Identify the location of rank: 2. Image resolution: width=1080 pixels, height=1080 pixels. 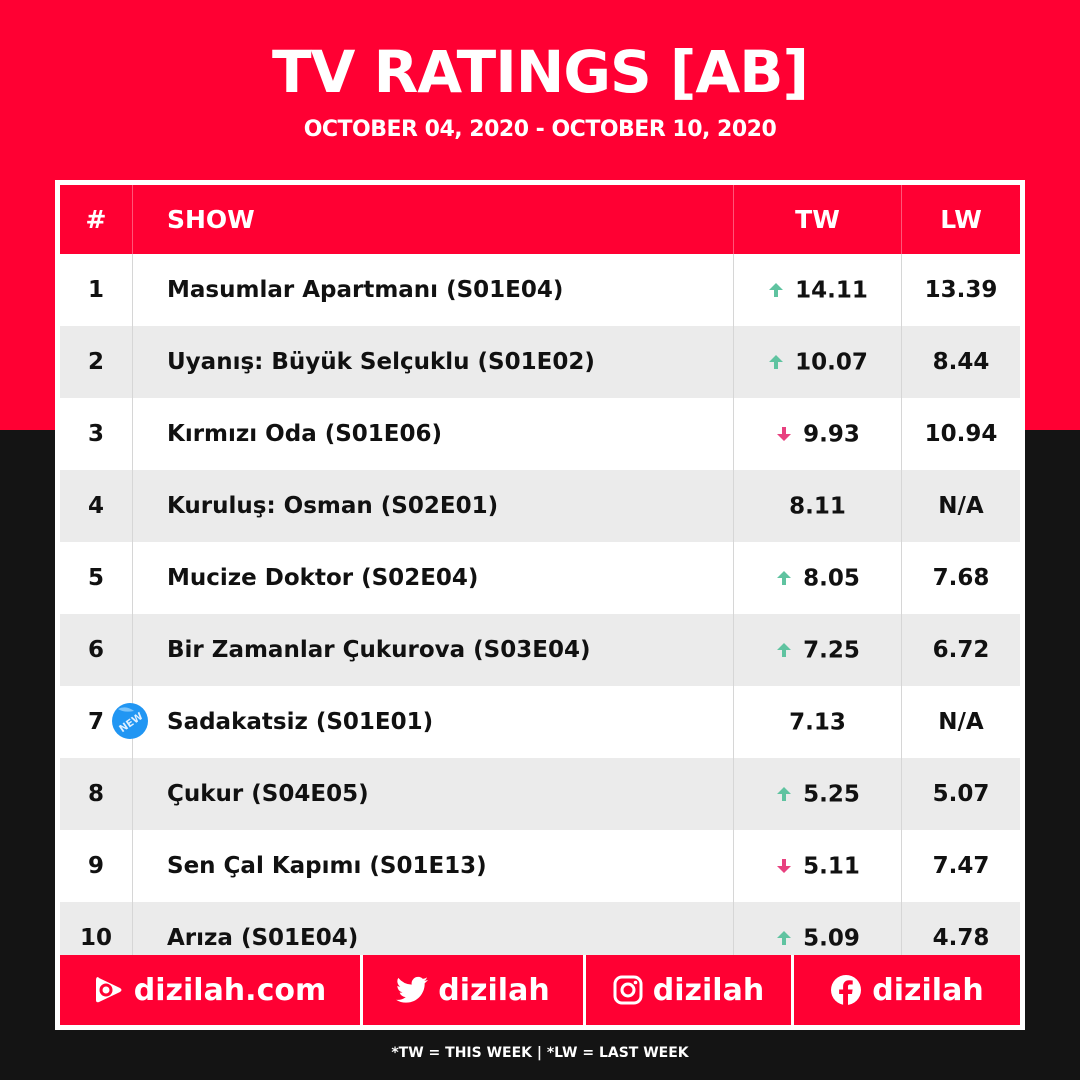
(95, 362).